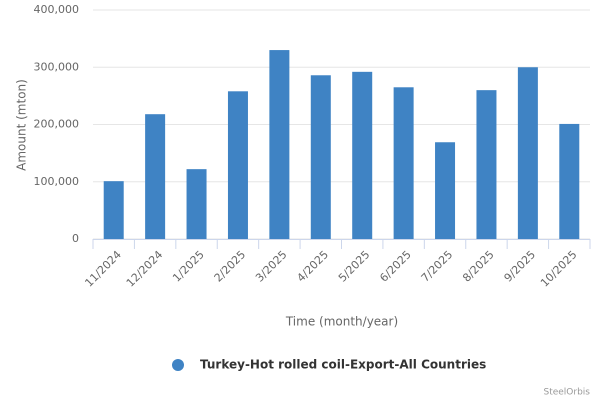 This screenshot has height=400, width=600. Describe the element at coordinates (395, 266) in the screenshot. I see `x-tick-label: 6/2025` at that location.